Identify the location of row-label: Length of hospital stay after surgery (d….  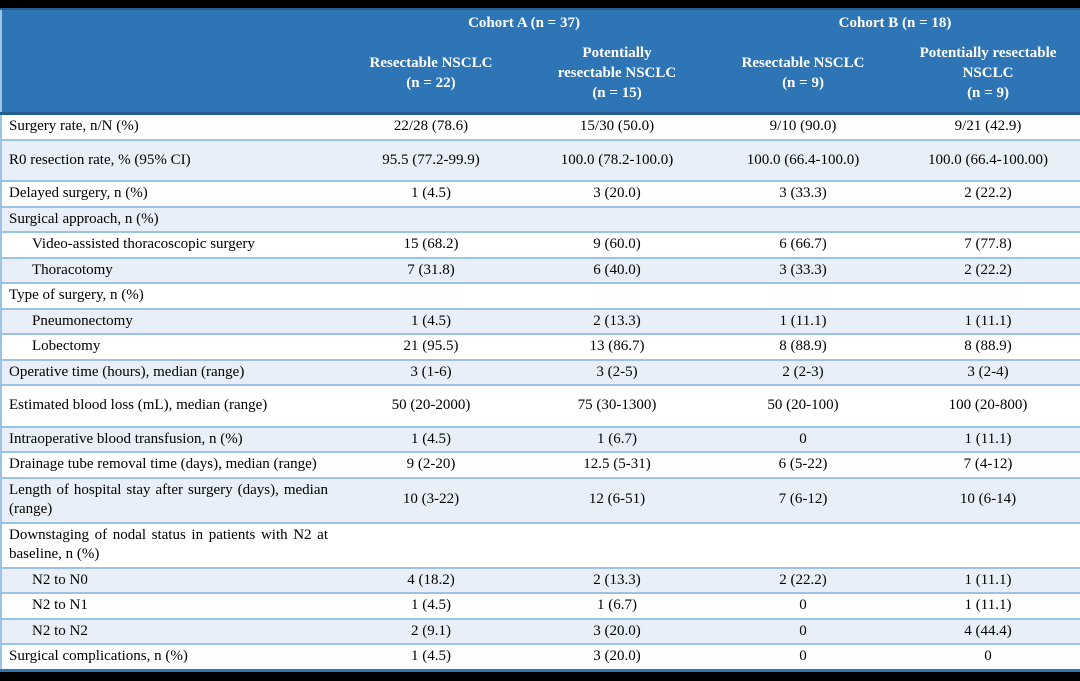
(169, 499).